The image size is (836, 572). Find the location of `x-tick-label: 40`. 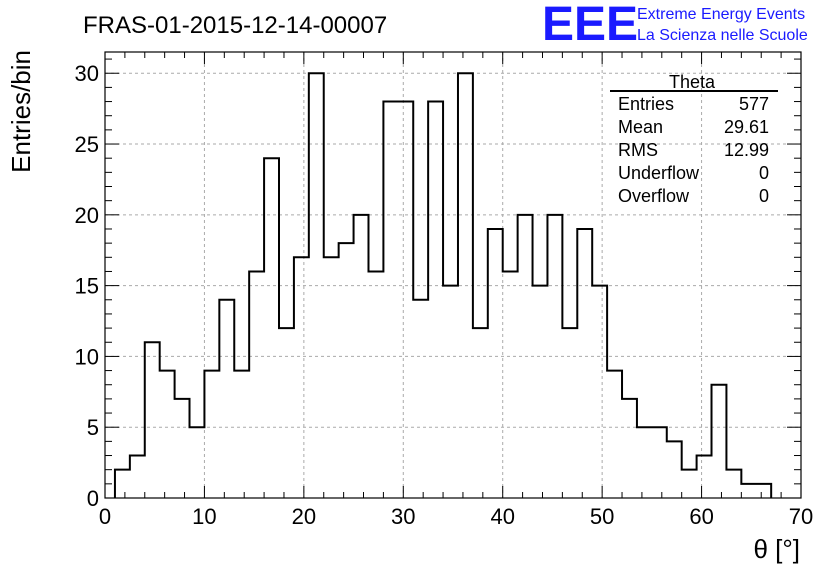

x-tick-label: 40 is located at coordinates (502, 516).